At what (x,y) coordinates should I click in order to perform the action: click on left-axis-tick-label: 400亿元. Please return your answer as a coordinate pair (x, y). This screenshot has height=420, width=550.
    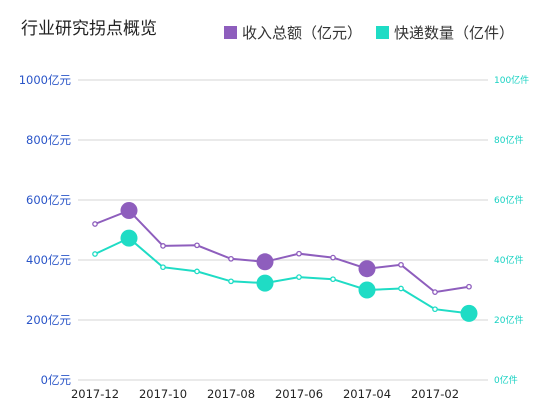
    Looking at the image, I should click on (48, 260).